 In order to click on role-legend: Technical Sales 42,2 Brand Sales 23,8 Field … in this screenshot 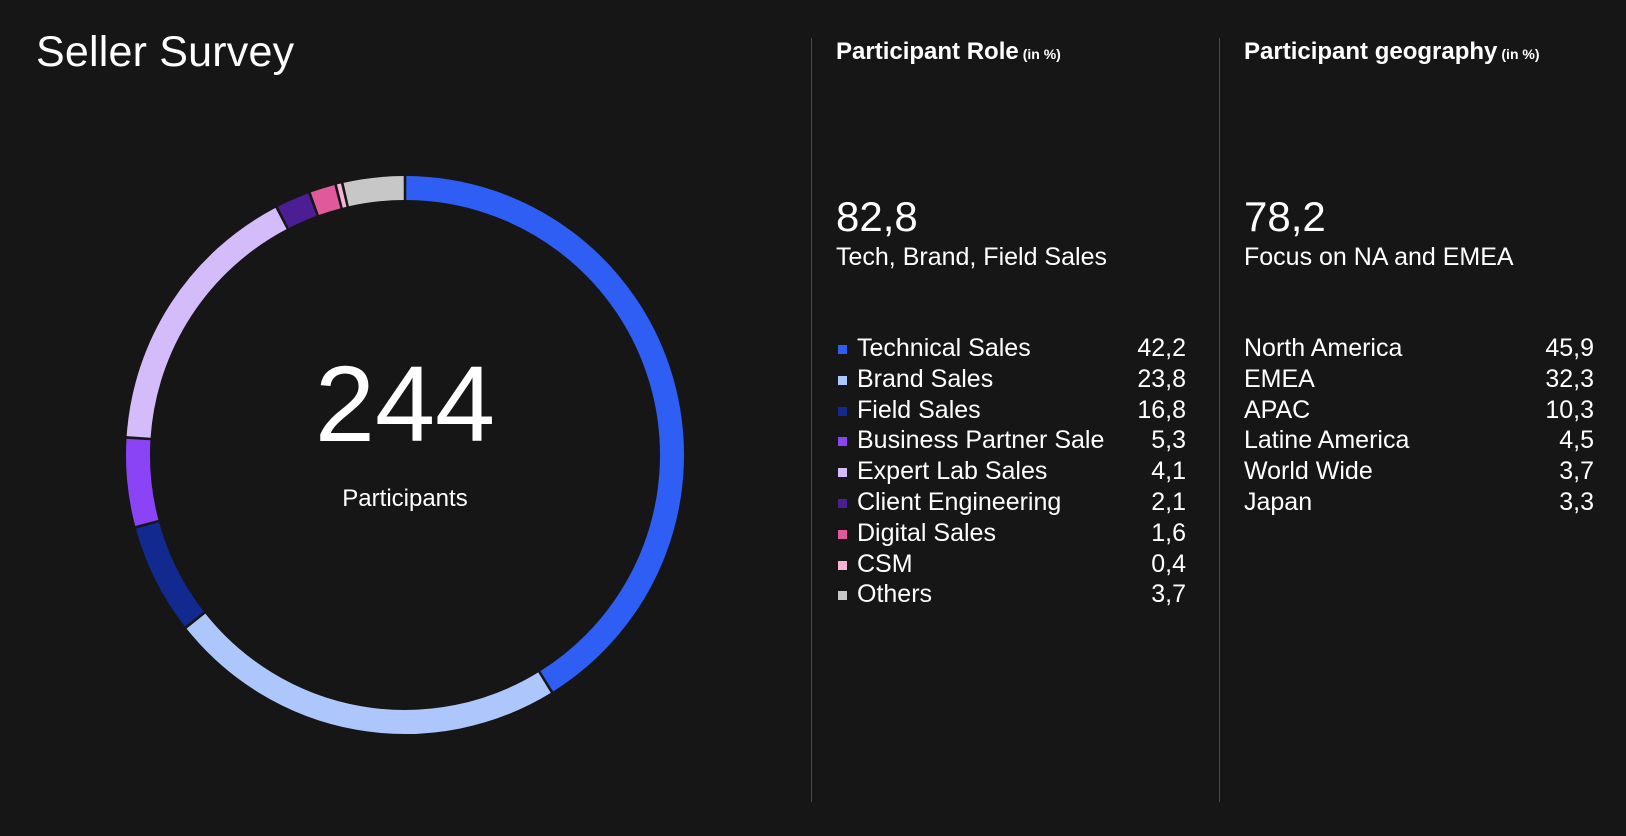, I will do `click(1011, 471)`.